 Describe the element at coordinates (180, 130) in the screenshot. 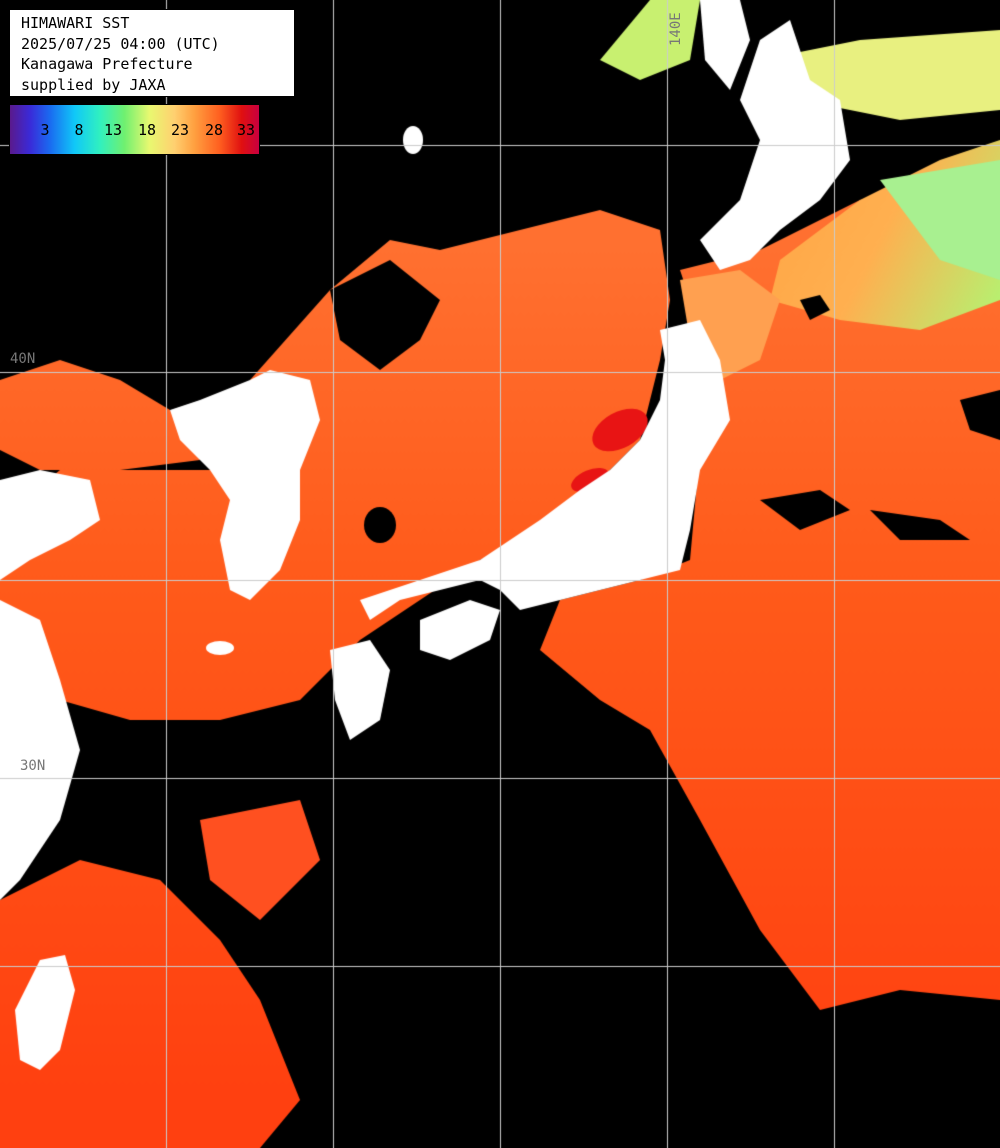

I see `legend-tick-23: 23` at that location.